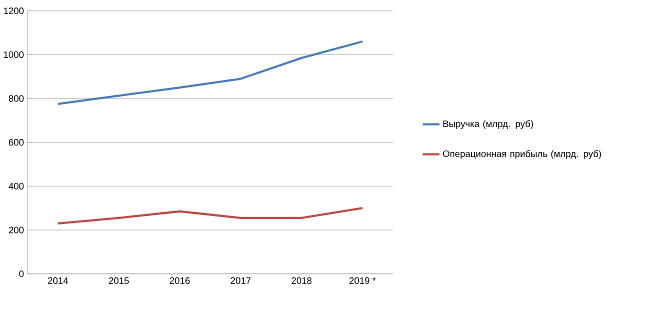  I want to click on x-tick-label: 2014, so click(58, 280).